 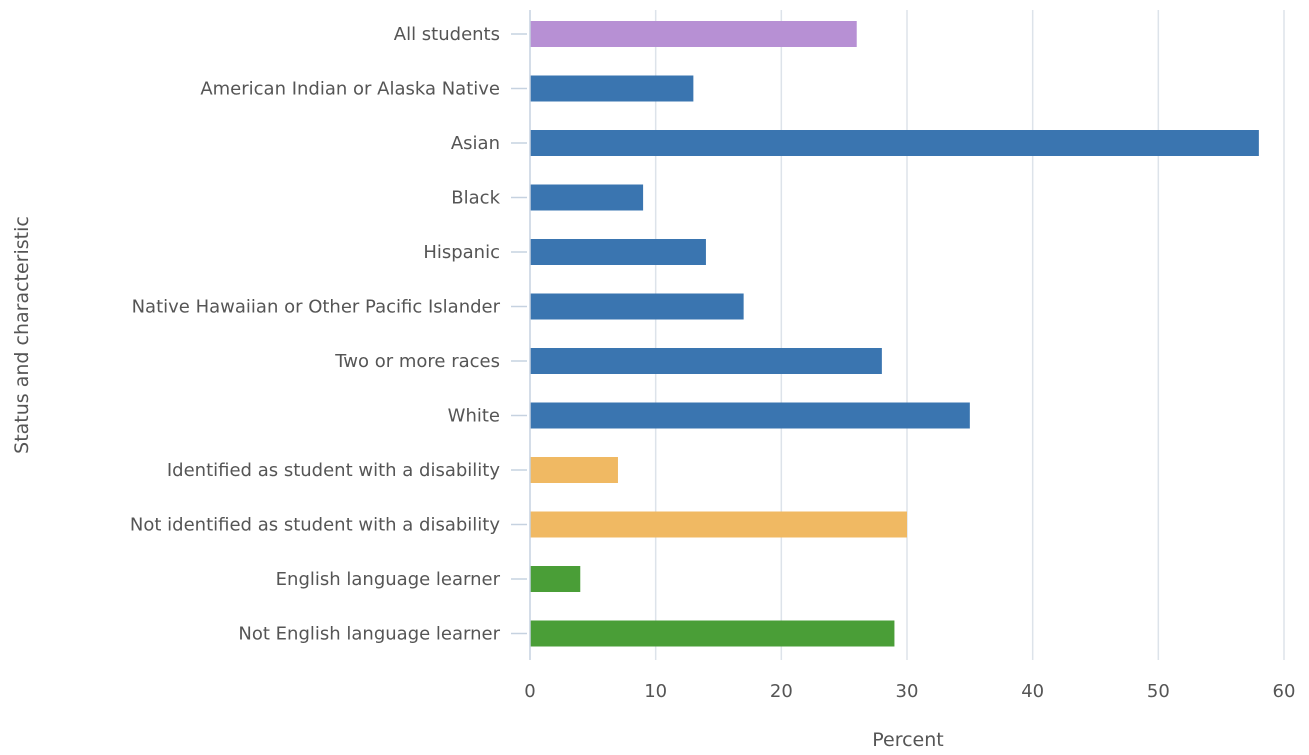 I want to click on y-tick-label: American Indian or Alaska Native, so click(x=350, y=89).